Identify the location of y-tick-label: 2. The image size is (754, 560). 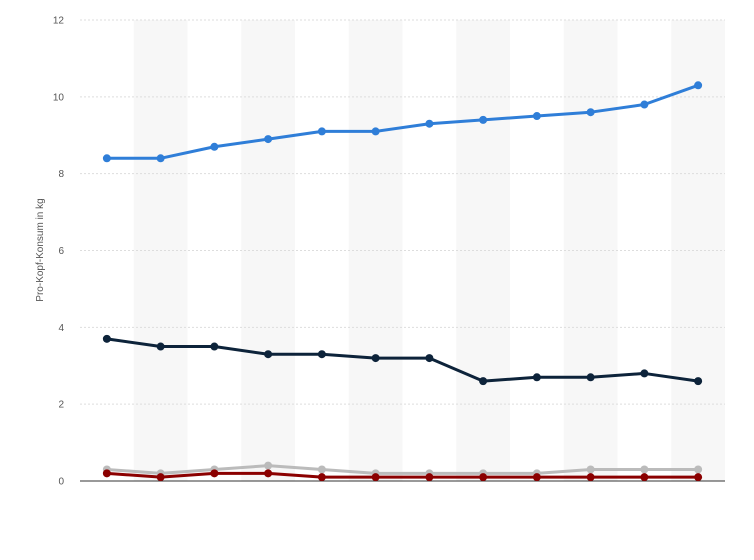
(61, 405).